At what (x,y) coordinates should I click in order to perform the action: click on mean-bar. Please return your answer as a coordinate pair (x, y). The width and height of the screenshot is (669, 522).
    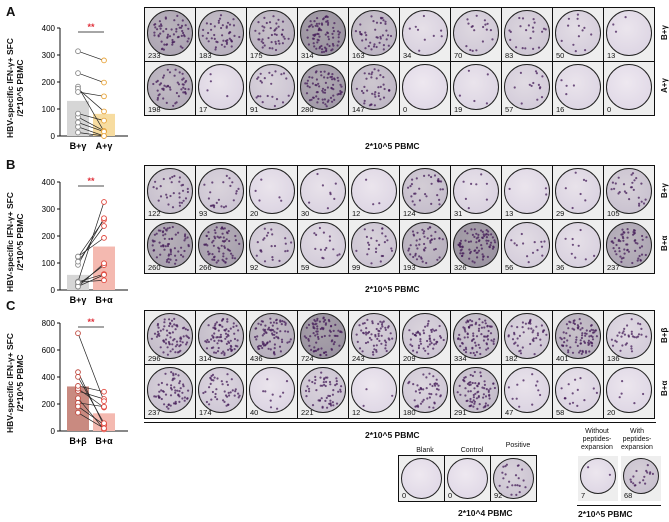
    Looking at the image, I should click on (104, 268).